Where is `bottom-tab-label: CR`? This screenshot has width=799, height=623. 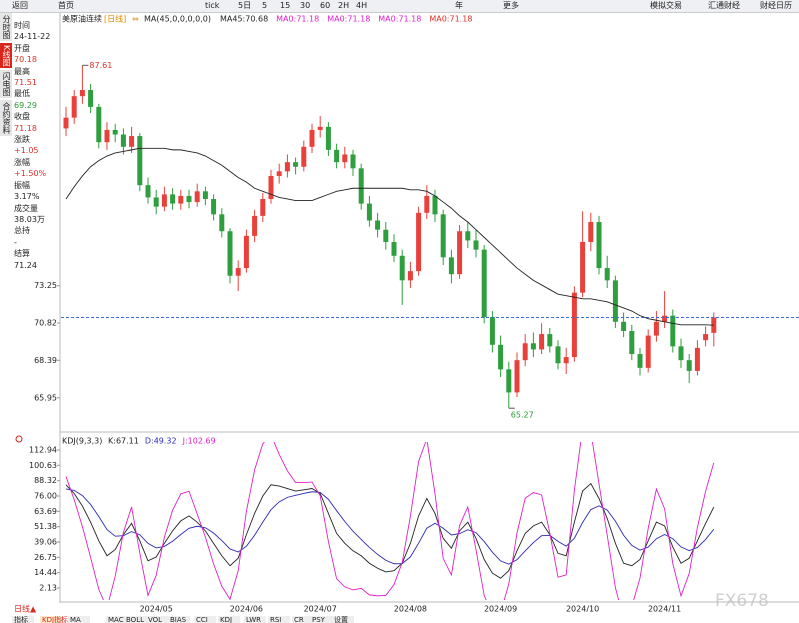
bottom-tab-label: CR is located at coordinates (299, 619).